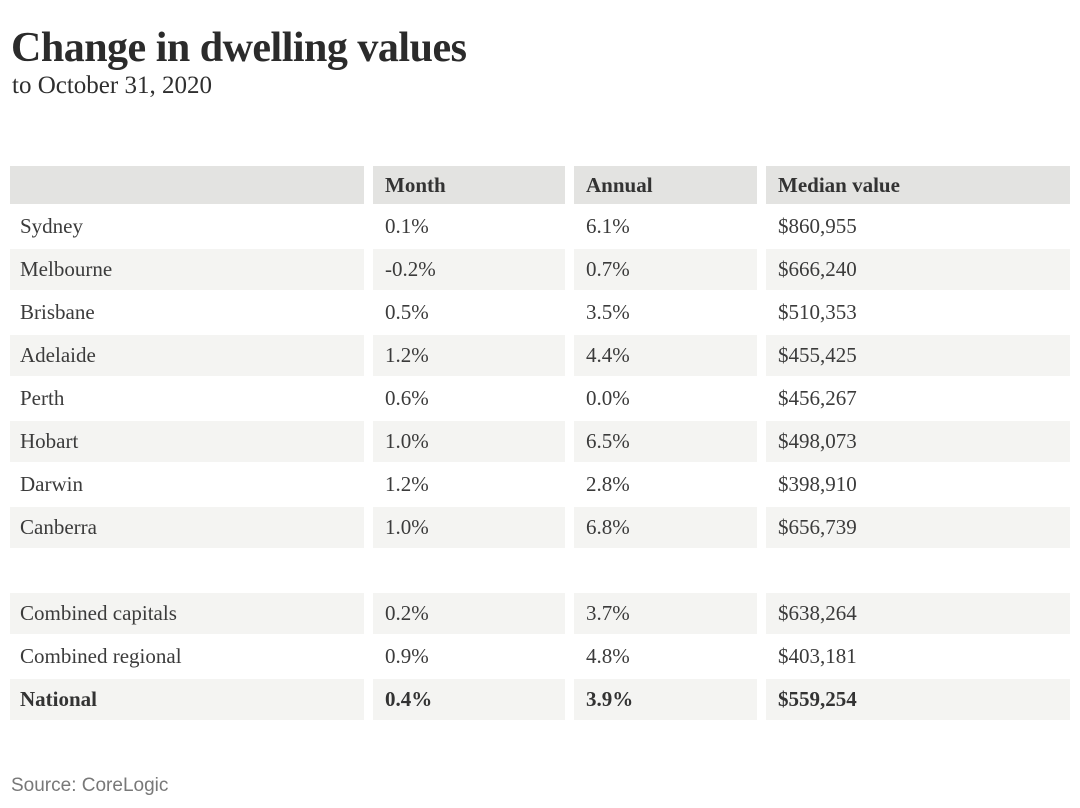  What do you see at coordinates (608, 312) in the screenshot?
I see `annual-value: 3.5%` at bounding box center [608, 312].